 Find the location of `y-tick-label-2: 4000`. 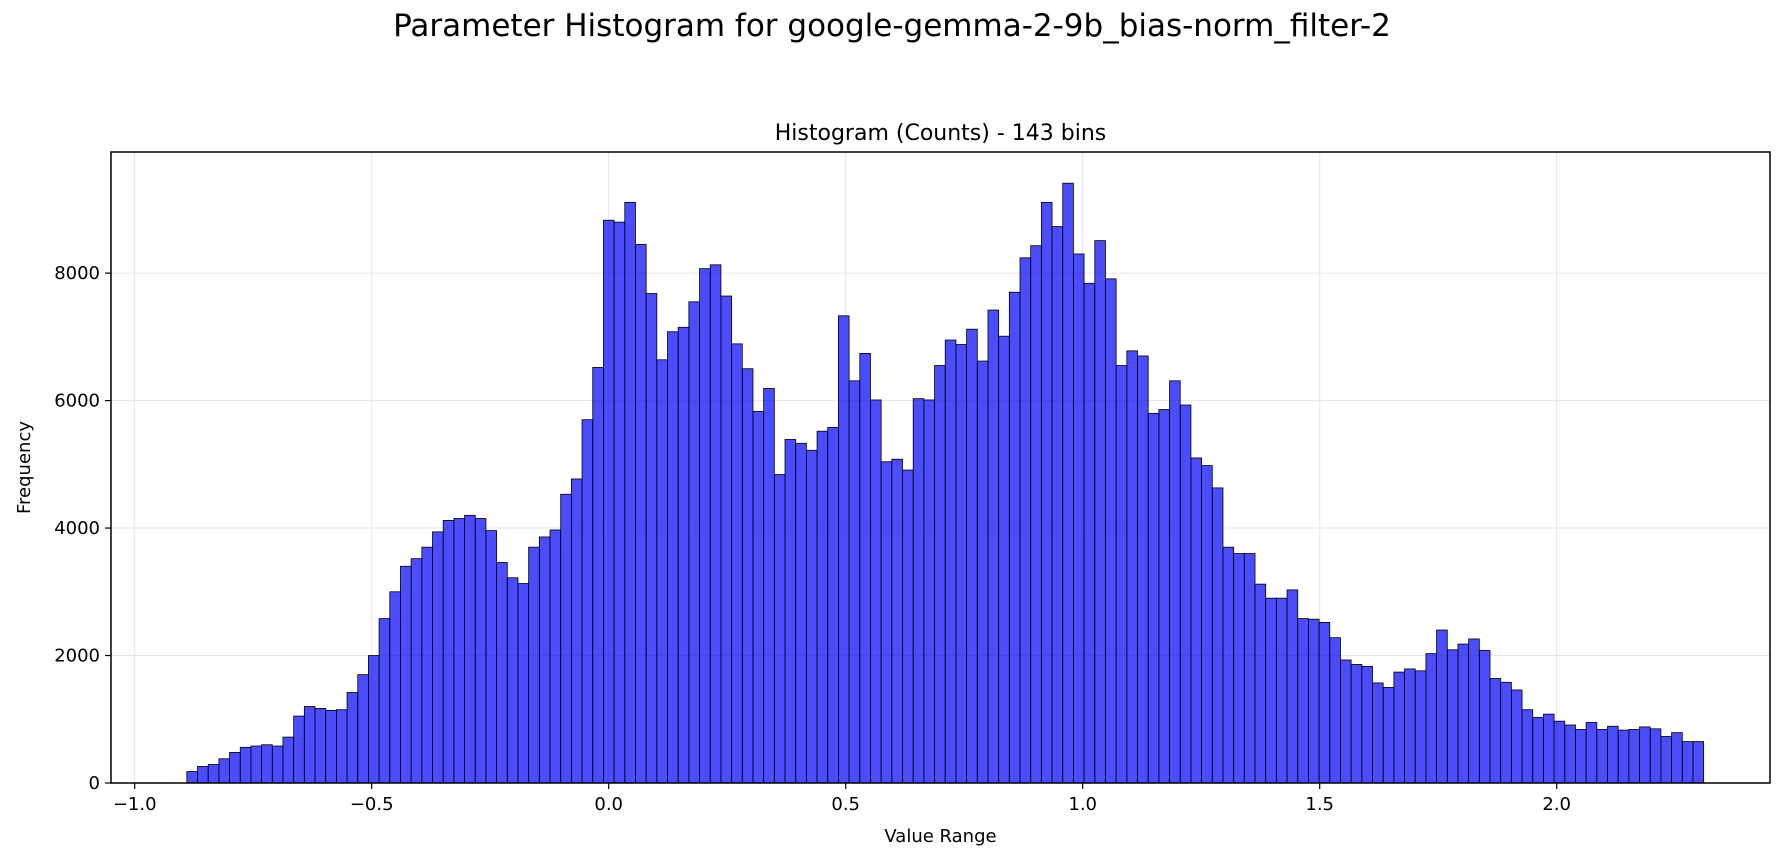

y-tick-label-2: 4000 is located at coordinates (77, 528).